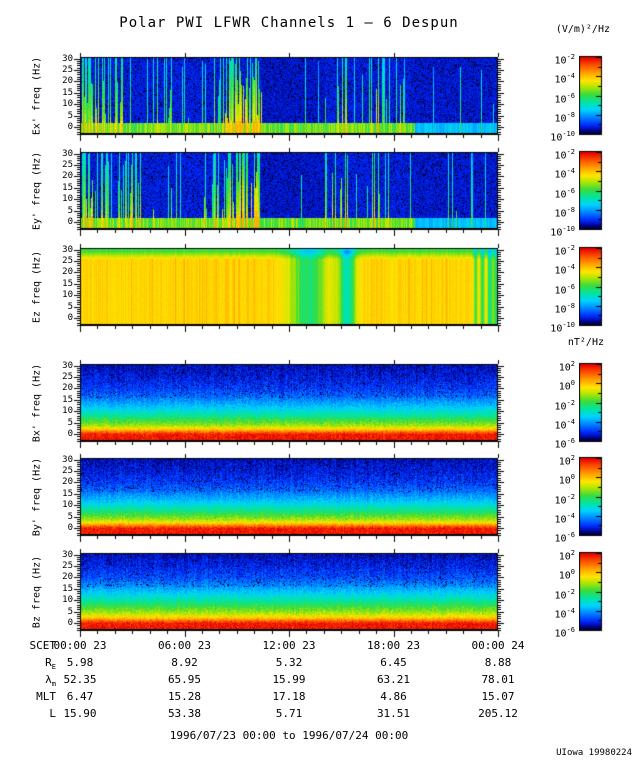 This screenshot has width=640, height=768. Describe the element at coordinates (582, 29) in the screenshot. I see `e-units-label: (V/m)²/Hz` at that location.